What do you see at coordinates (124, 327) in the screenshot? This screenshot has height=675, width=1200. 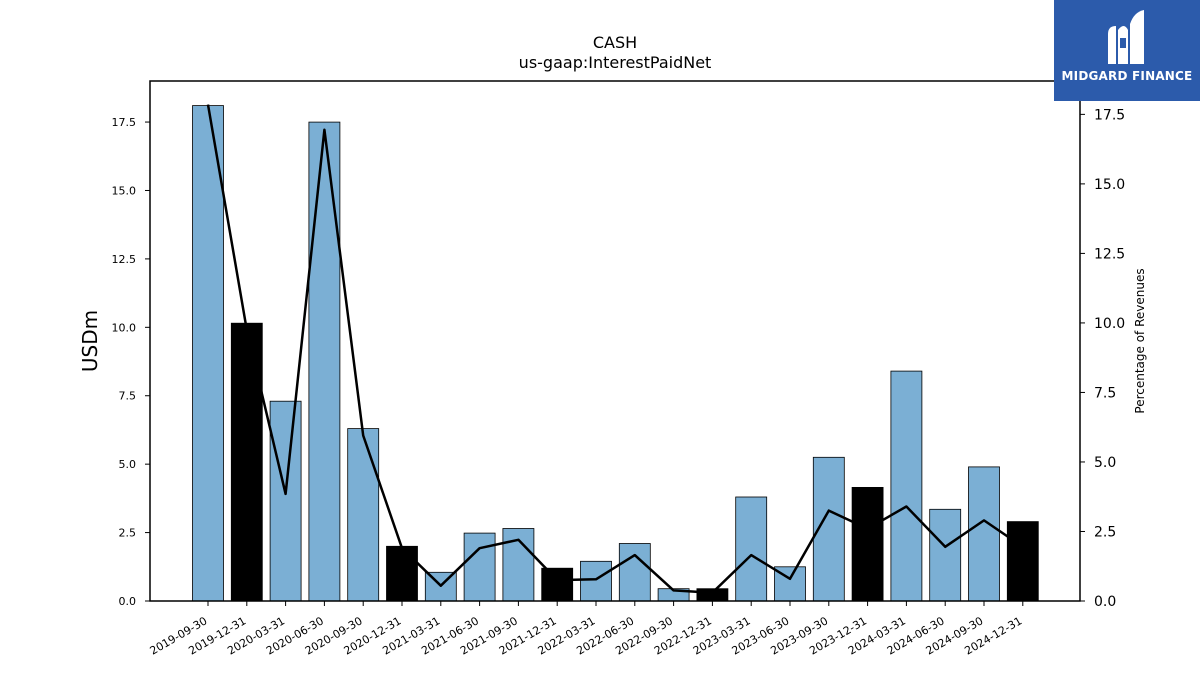 I see `left-tick-label: 10.0` at bounding box center [124, 327].